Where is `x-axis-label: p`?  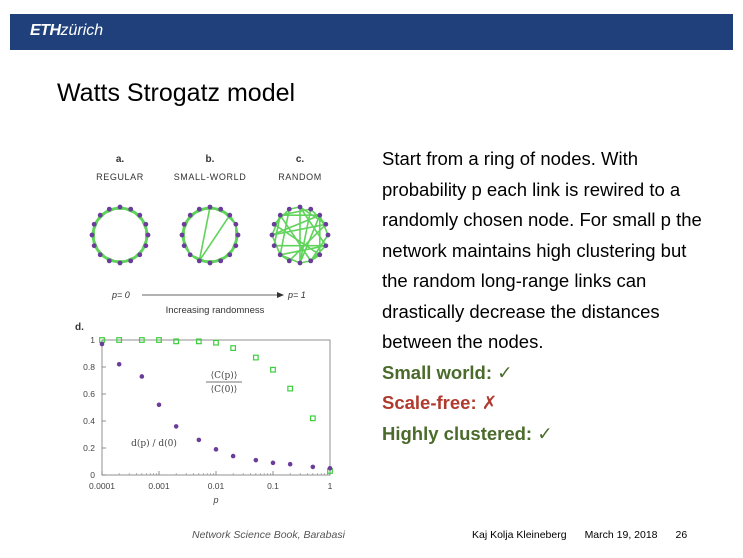 x-axis-label: p is located at coordinates (215, 500).